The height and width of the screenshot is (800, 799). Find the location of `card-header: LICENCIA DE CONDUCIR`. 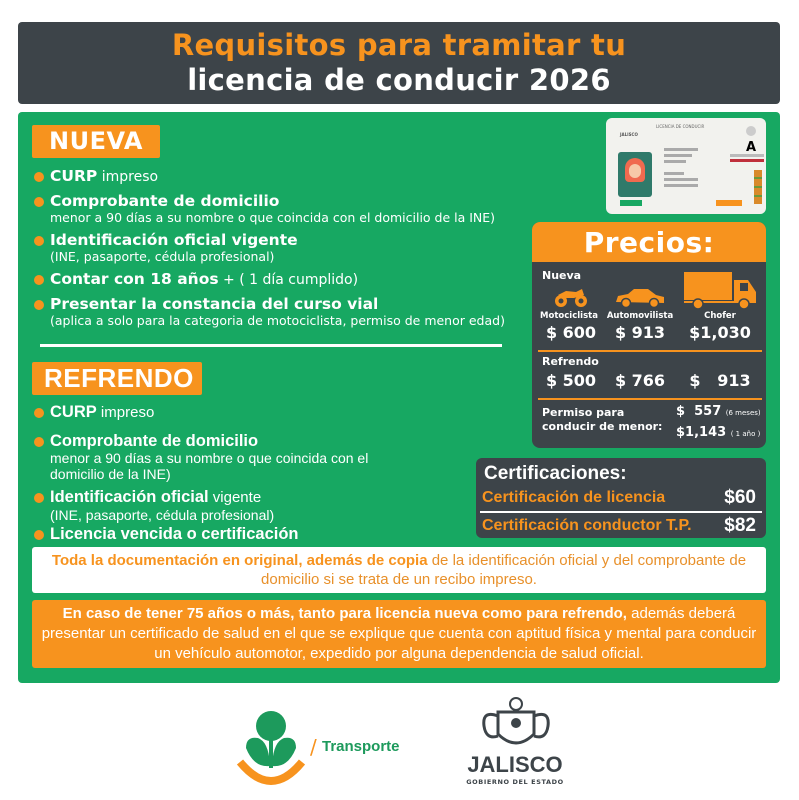

card-header: LICENCIA DE CONDUCIR is located at coordinates (680, 126).